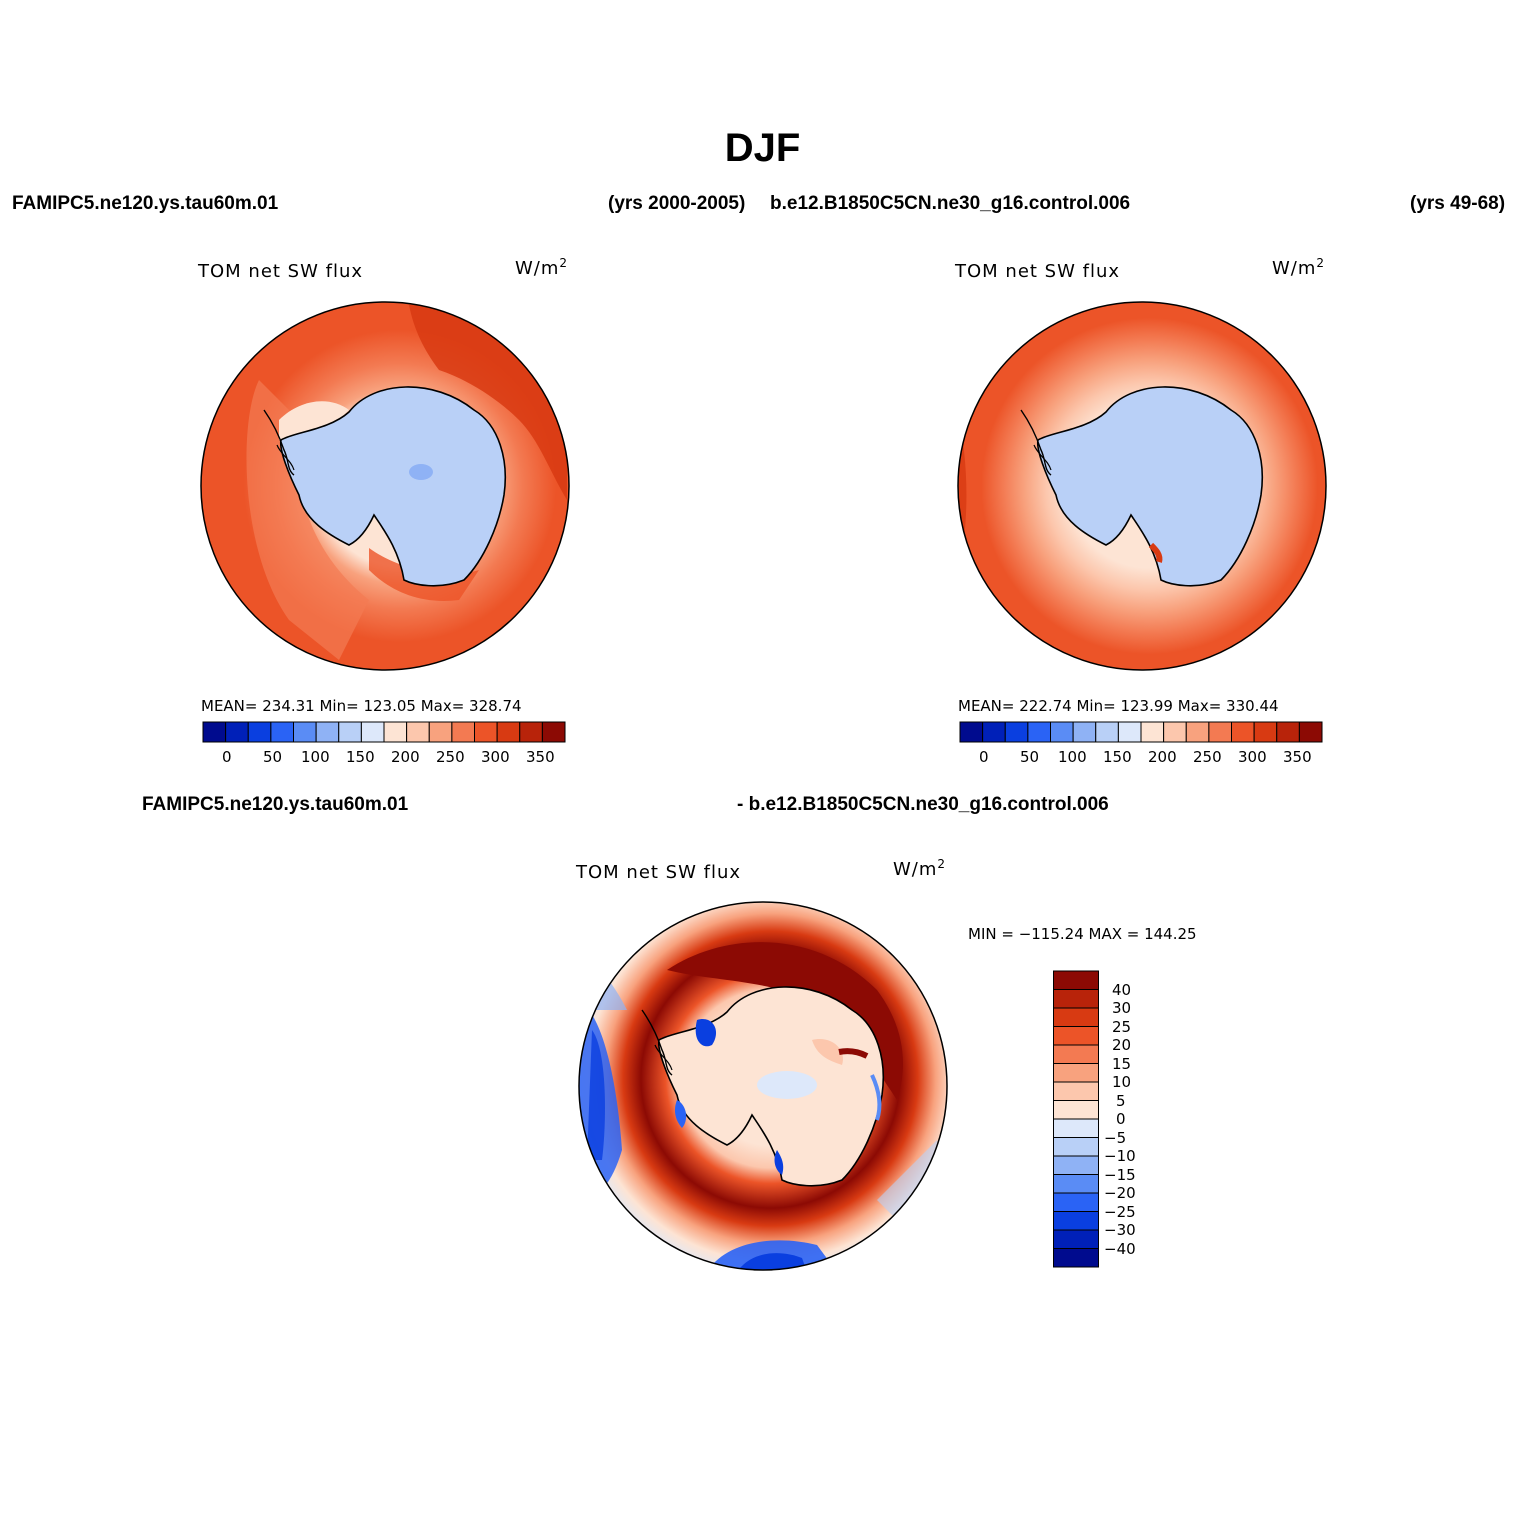  Describe the element at coordinates (360, 757) in the screenshot. I see `cb1-label: 150` at that location.